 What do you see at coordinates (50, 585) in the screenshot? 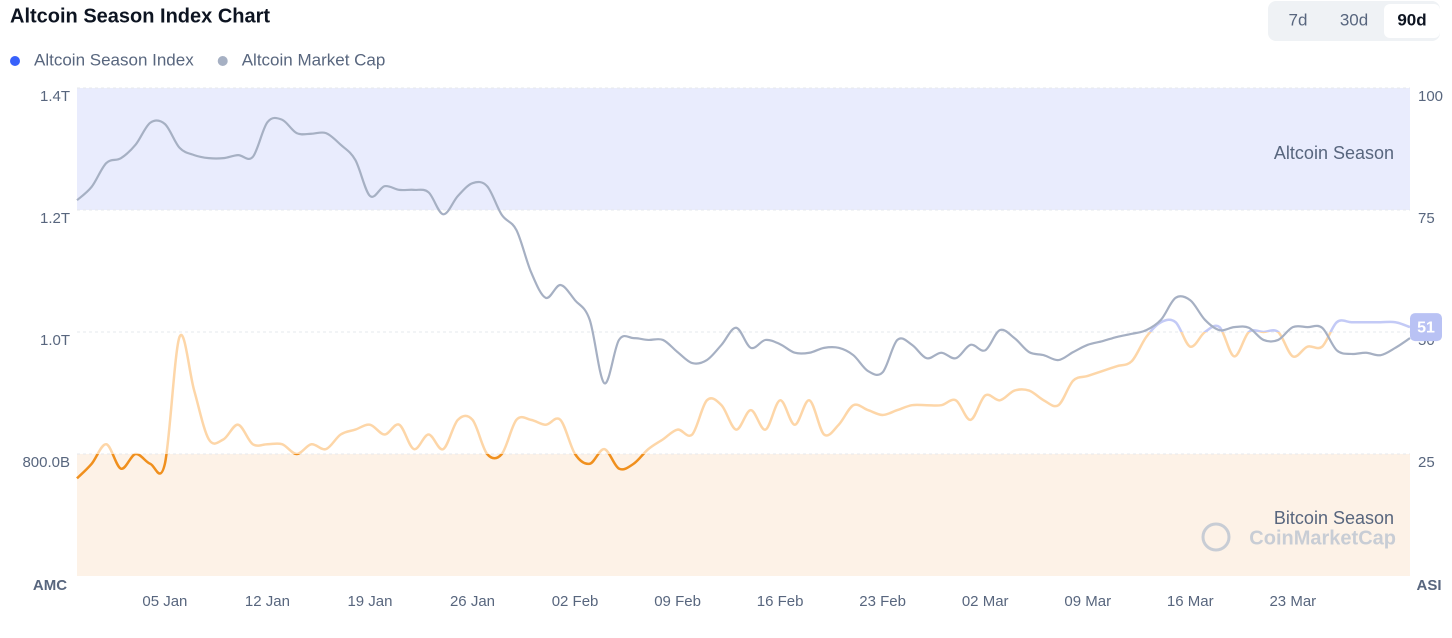
I see `y-axis-title: AMC` at bounding box center [50, 585].